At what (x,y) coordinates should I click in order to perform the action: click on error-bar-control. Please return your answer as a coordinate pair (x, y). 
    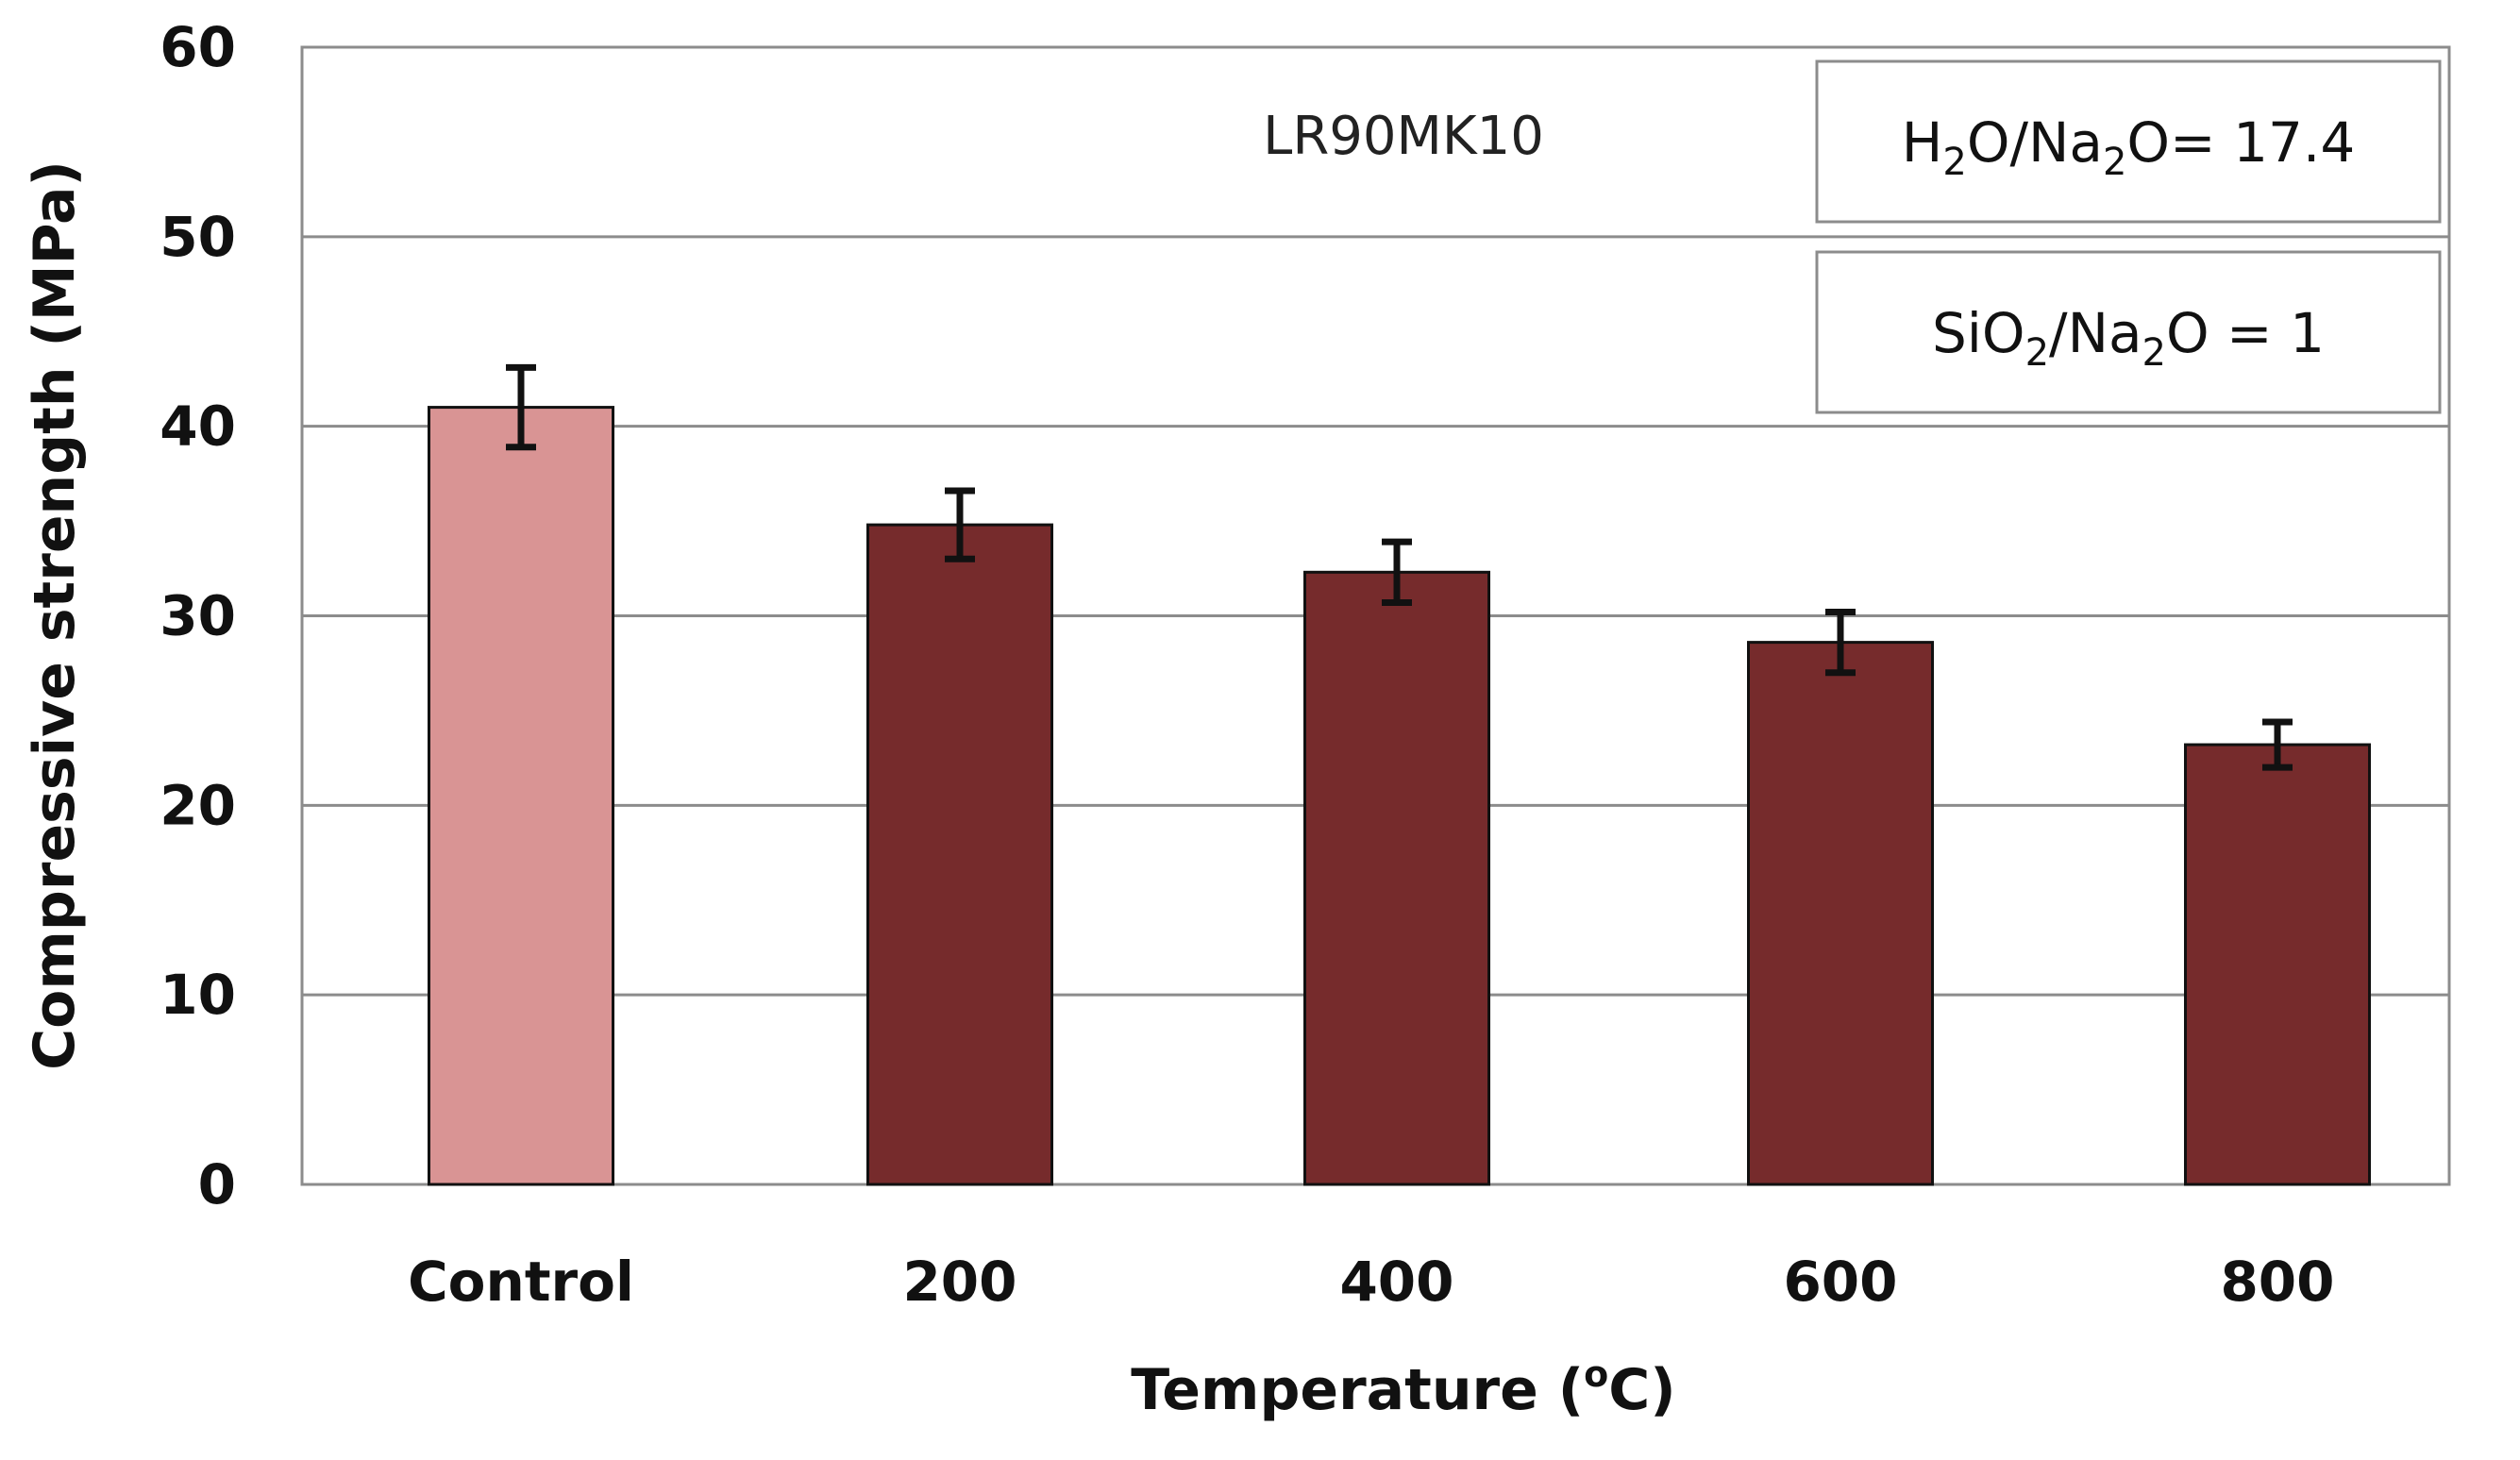
    Looking at the image, I should click on (521, 407).